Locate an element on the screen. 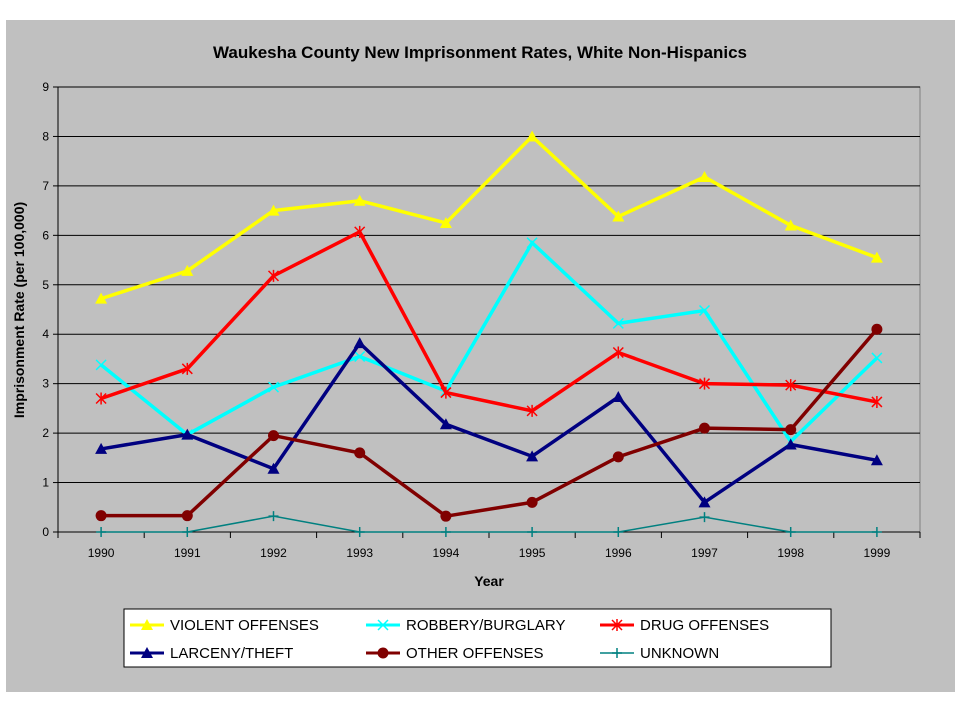 This screenshot has height=725, width=960. x-tick-label: 1990 is located at coordinates (101, 553).